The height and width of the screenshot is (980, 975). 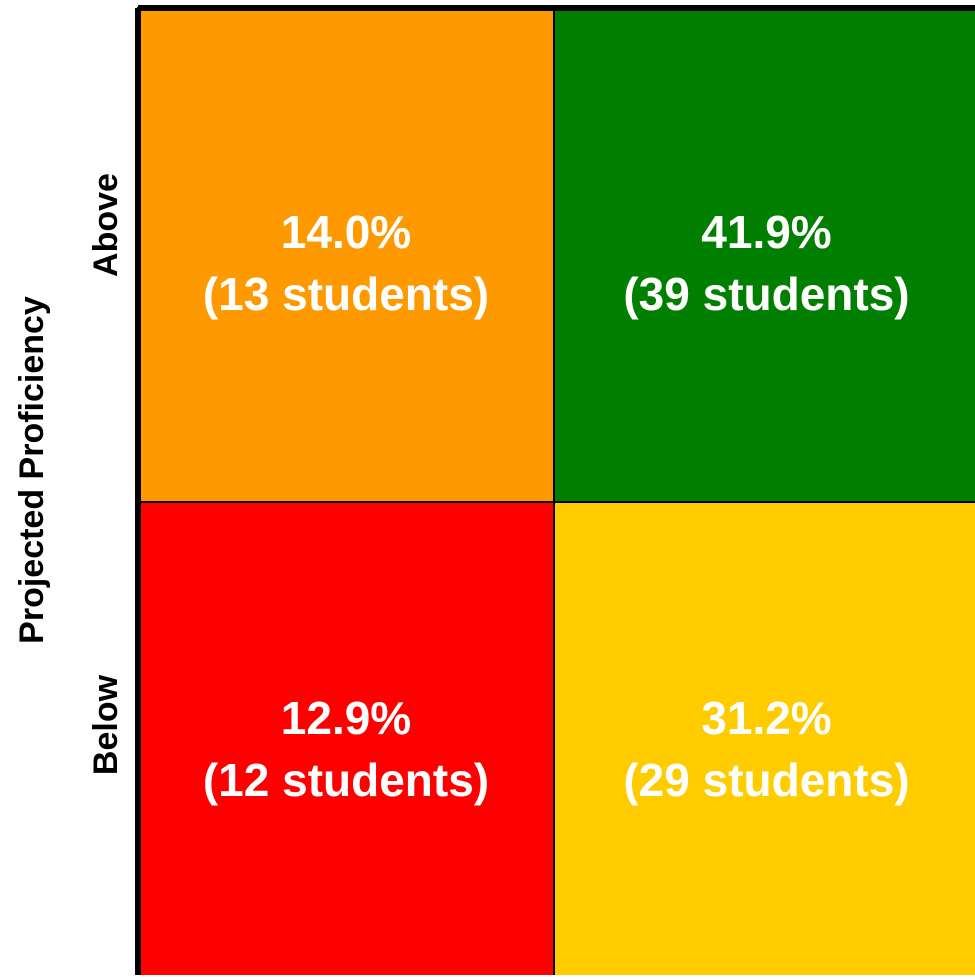 What do you see at coordinates (766, 718) in the screenshot?
I see `cell-percent-below-col1: 31.2%` at bounding box center [766, 718].